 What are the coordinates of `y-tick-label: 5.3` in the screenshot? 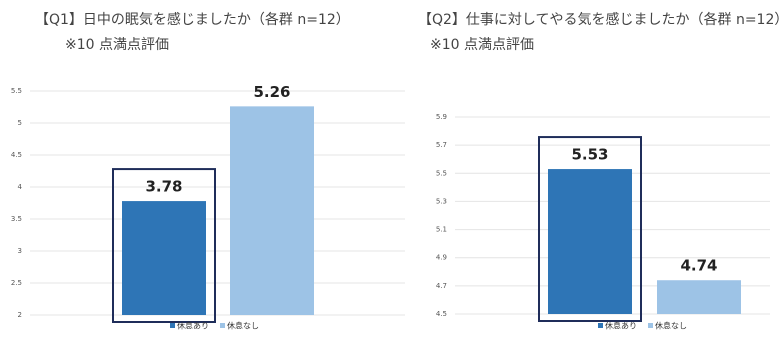 It's located at (441, 201).